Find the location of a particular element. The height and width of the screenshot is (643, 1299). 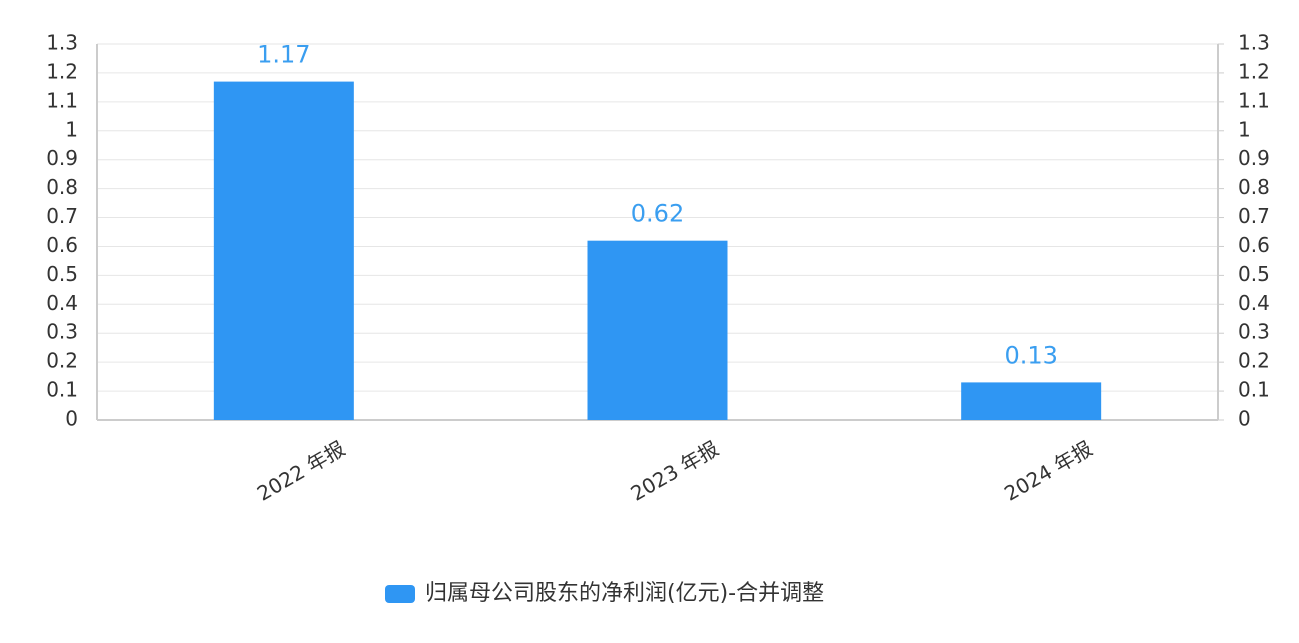

y-tick-label: 1.3 is located at coordinates (62, 43).